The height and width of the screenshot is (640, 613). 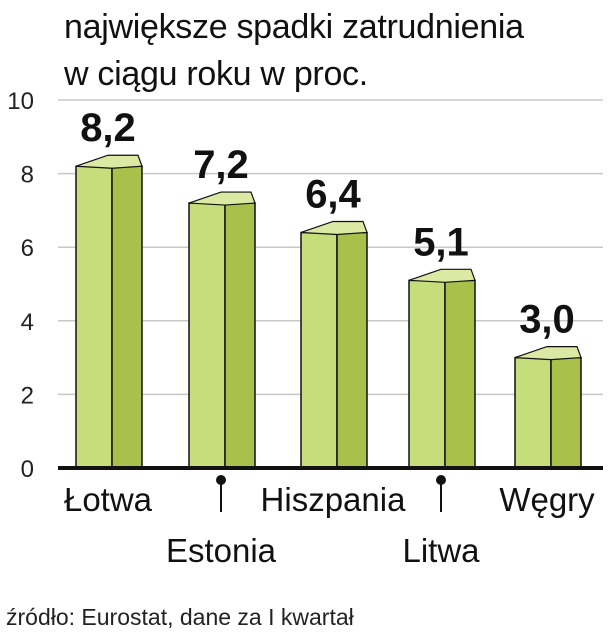 I want to click on y-tick-label-2: 2, so click(x=27, y=395).